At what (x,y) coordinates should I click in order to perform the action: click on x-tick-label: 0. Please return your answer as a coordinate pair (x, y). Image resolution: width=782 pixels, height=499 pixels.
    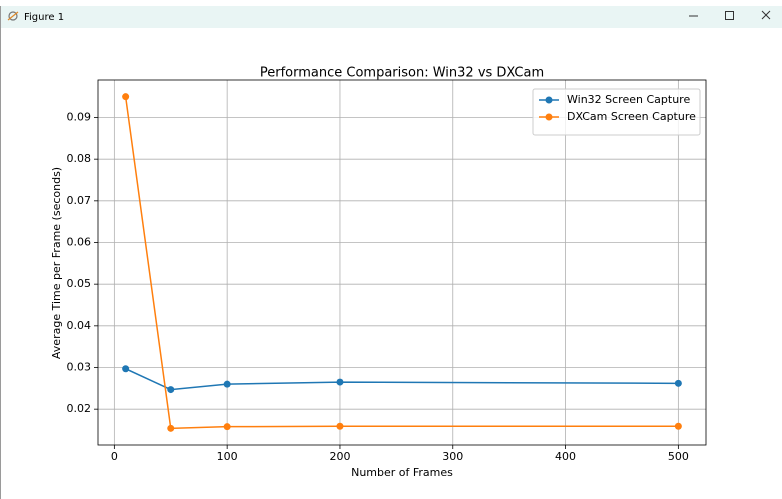
    Looking at the image, I should click on (114, 456).